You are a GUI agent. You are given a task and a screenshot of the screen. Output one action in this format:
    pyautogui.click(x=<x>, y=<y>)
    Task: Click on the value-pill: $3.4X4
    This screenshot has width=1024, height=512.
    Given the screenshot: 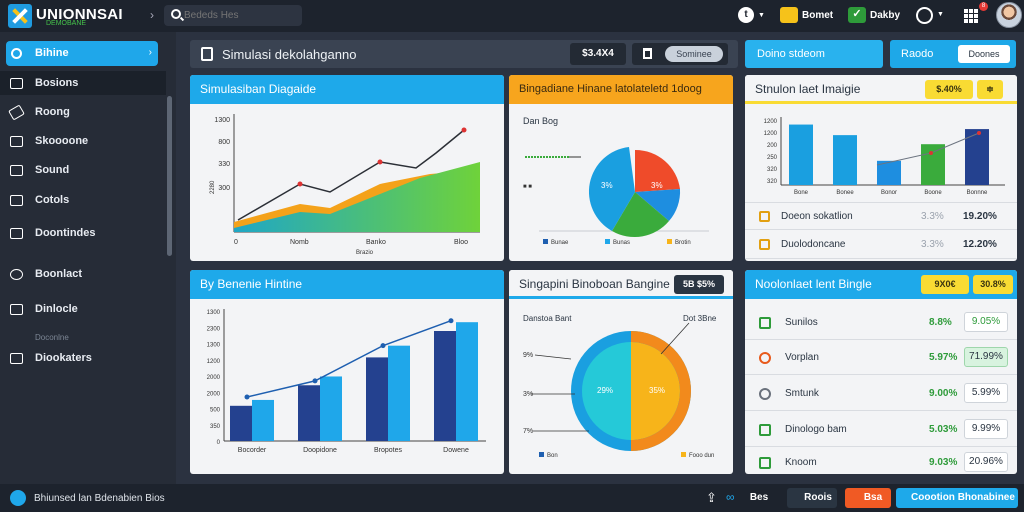 What is the action you would take?
    pyautogui.click(x=598, y=54)
    